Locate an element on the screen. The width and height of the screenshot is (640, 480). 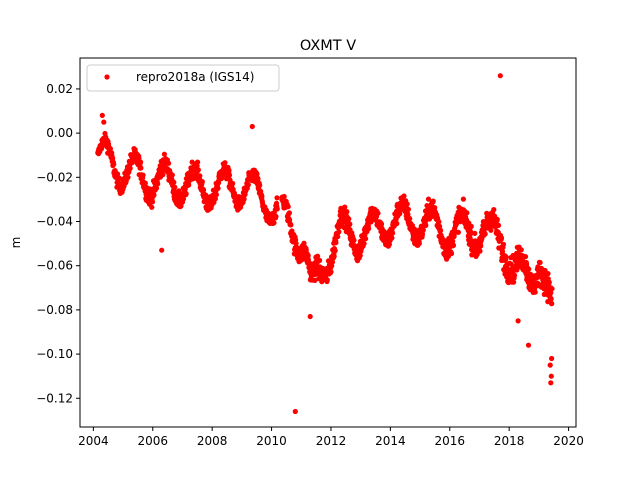
y-tick-label: 0.00 is located at coordinates (59, 133).